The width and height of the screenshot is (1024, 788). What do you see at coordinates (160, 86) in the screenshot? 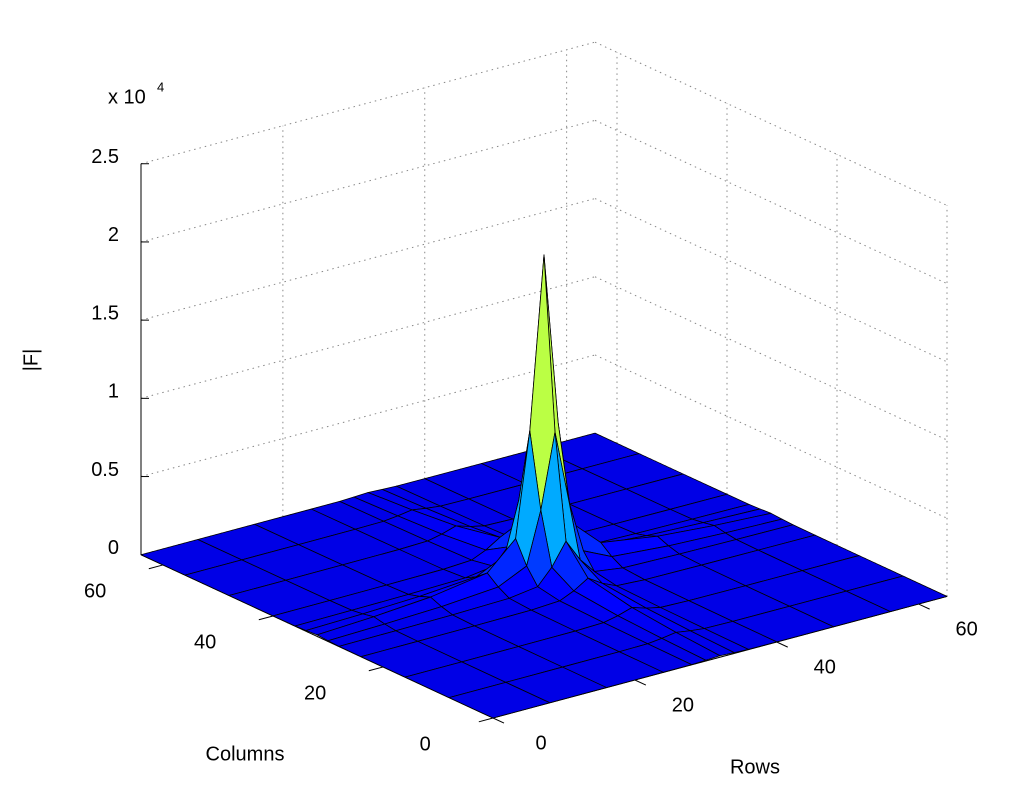
I see `z-exponent-power: 4` at bounding box center [160, 86].